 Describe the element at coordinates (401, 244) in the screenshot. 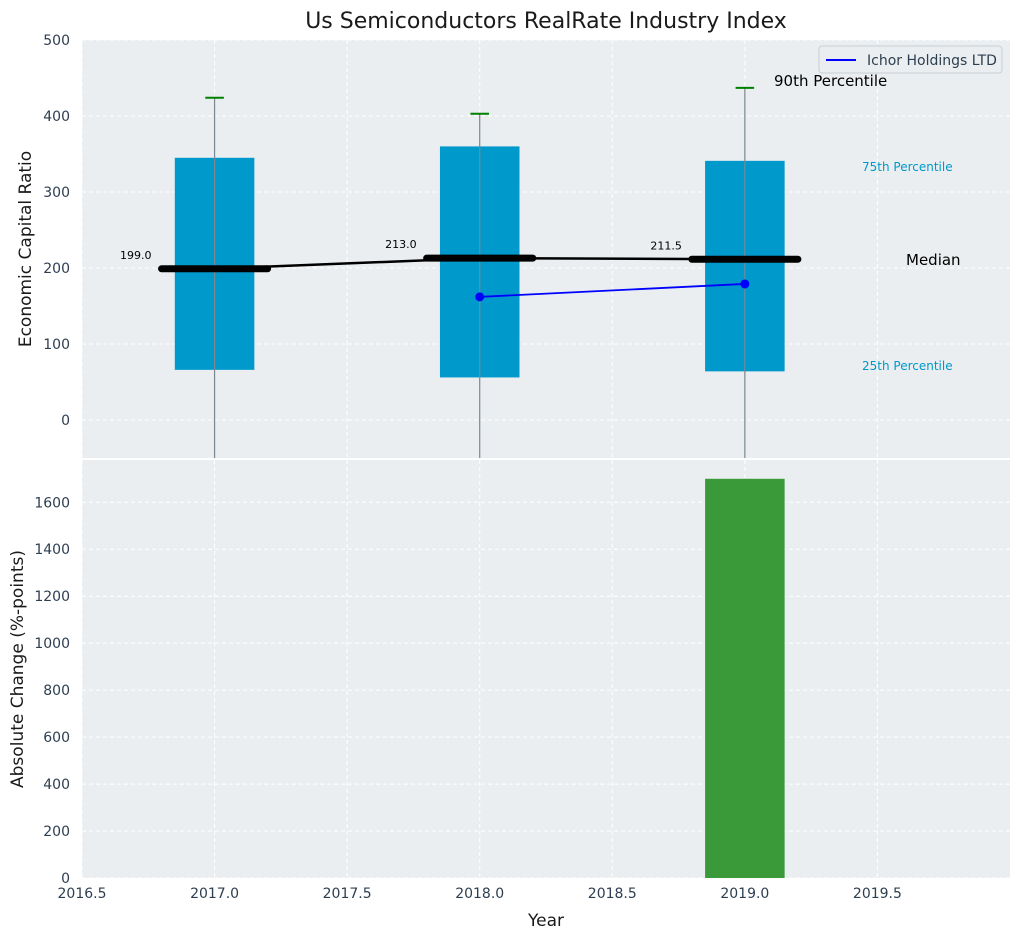

I see `median-value-label: 213.0` at that location.